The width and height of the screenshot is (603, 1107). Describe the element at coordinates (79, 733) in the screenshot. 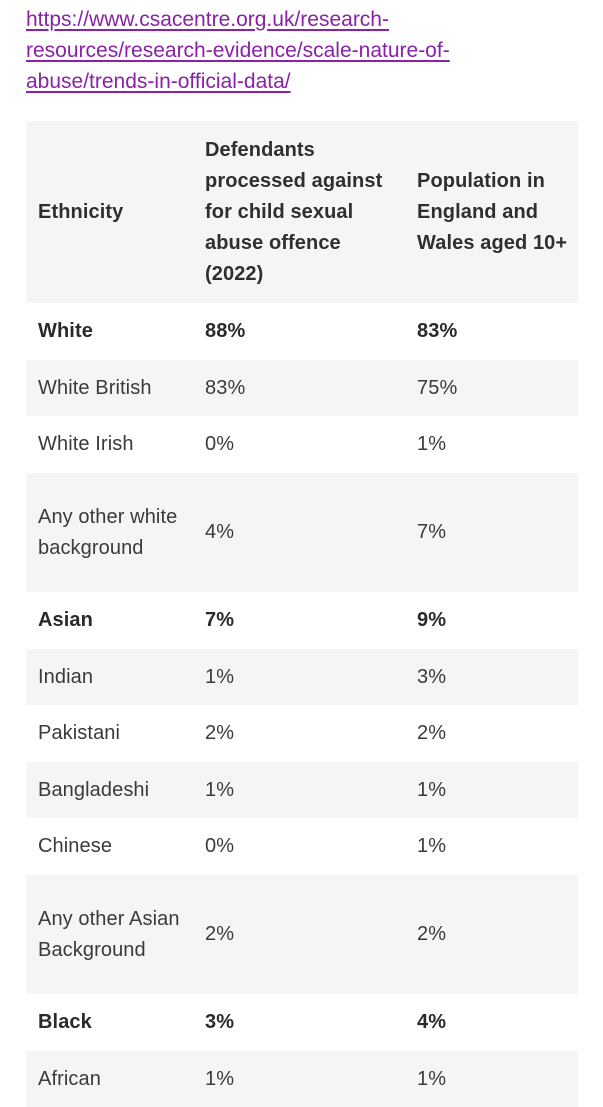

I see `cell-ethnicity: Pakistani` at that location.